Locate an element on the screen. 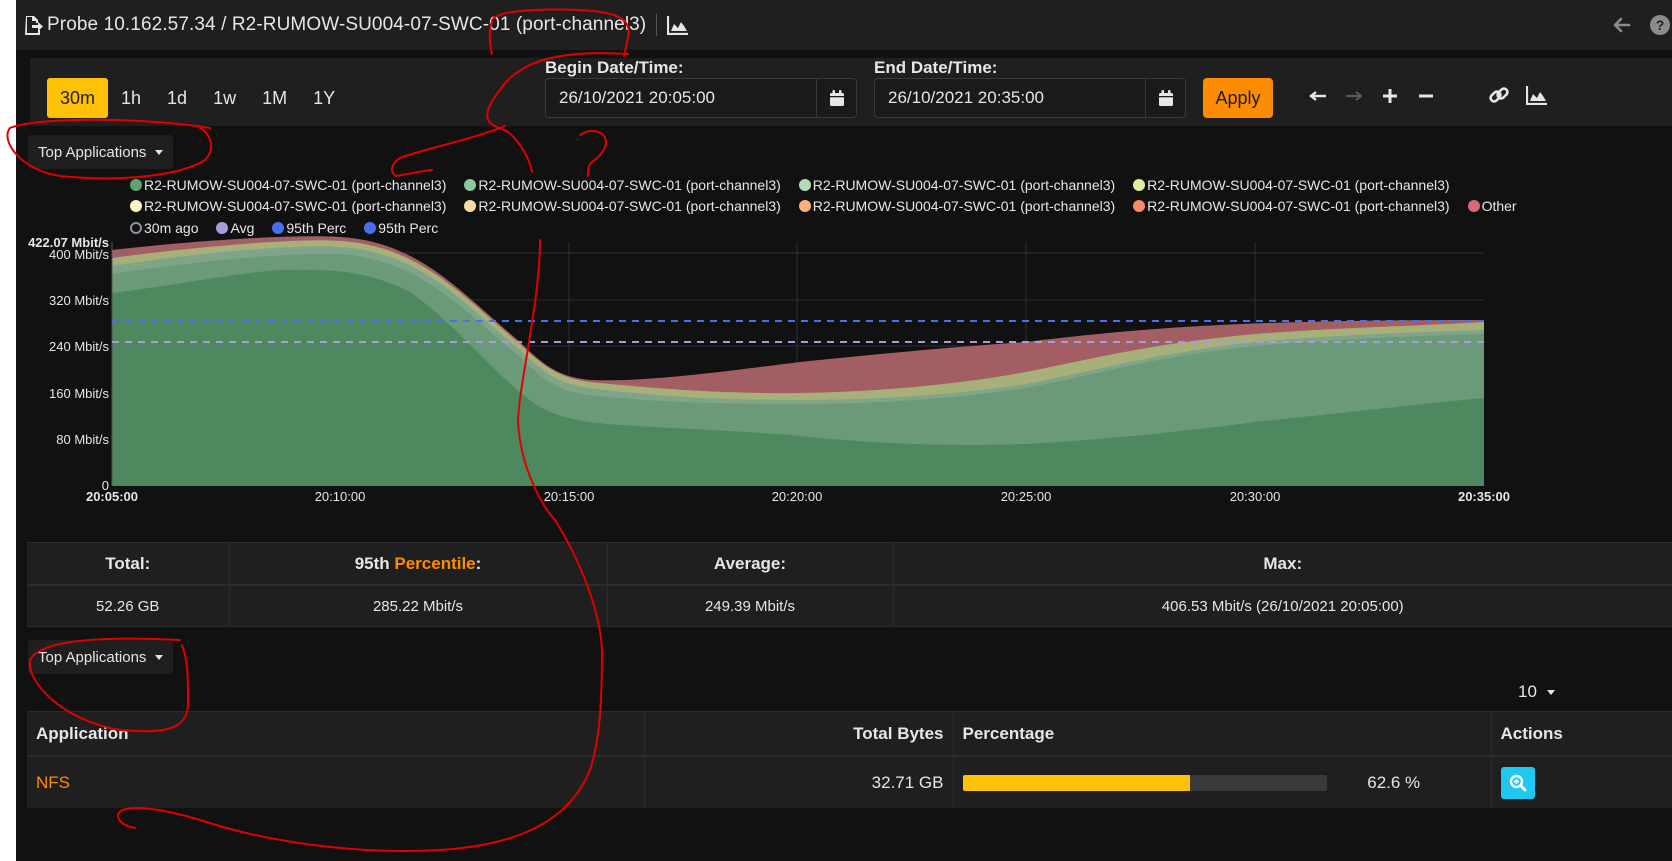  begin-datetime-input is located at coordinates (681, 98).